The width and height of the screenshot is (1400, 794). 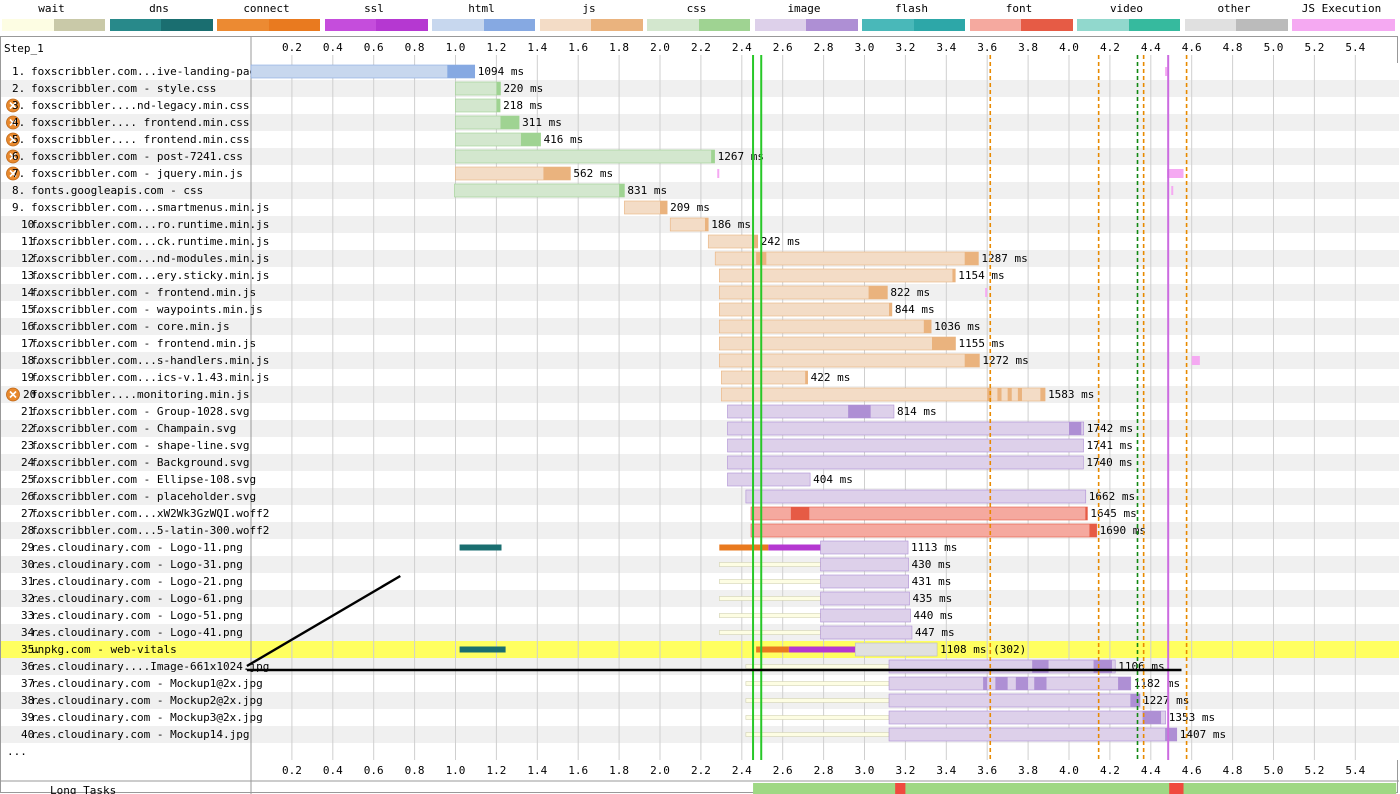 What do you see at coordinates (31, 530) in the screenshot?
I see `request-number: 28.` at bounding box center [31, 530].